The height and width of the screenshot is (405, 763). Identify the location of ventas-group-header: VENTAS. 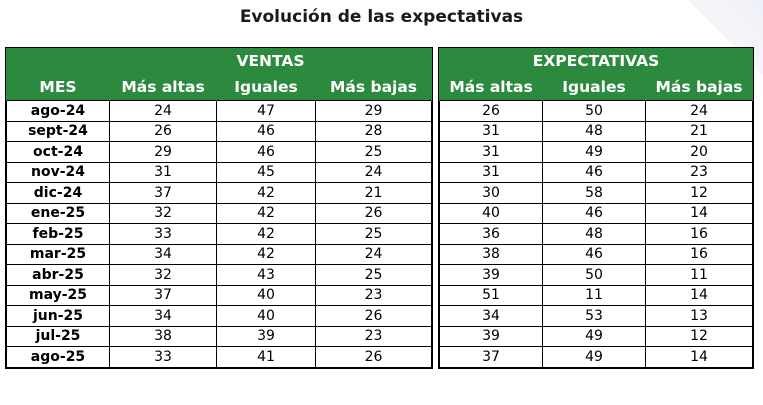
(270, 61).